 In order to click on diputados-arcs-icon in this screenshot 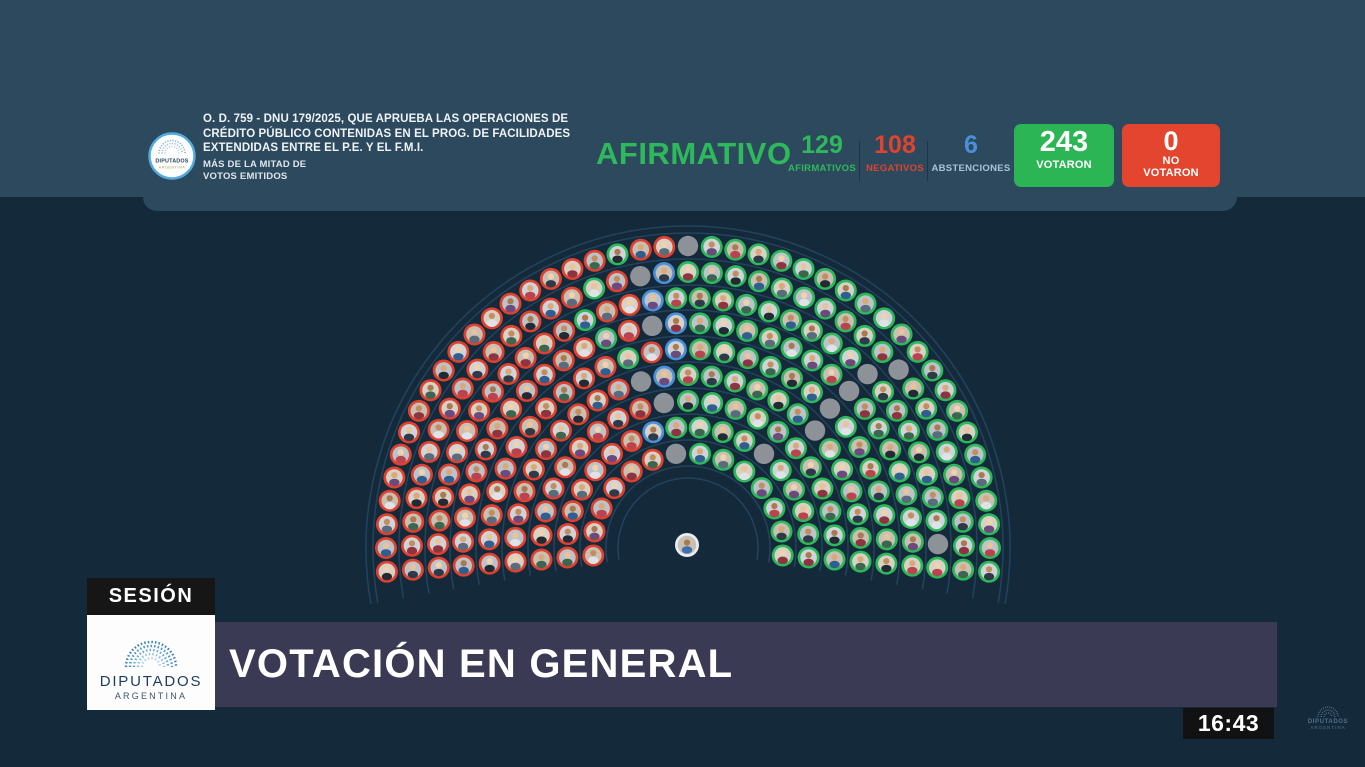, I will do `click(151, 654)`.